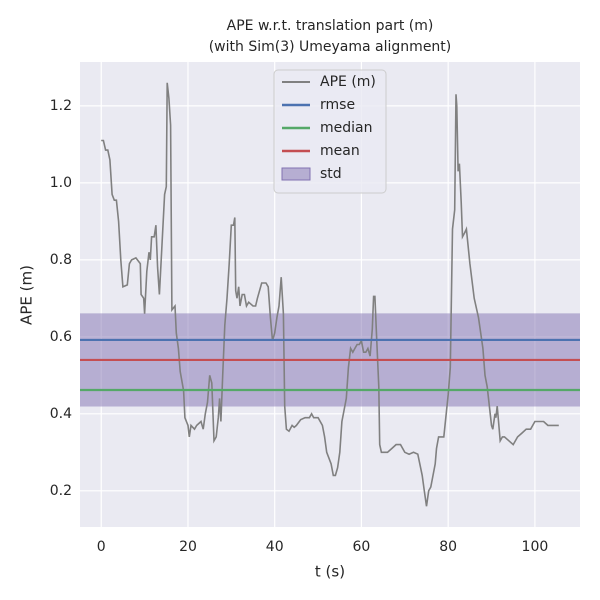 This screenshot has height=600, width=600. I want to click on legend-box, so click(330, 131).